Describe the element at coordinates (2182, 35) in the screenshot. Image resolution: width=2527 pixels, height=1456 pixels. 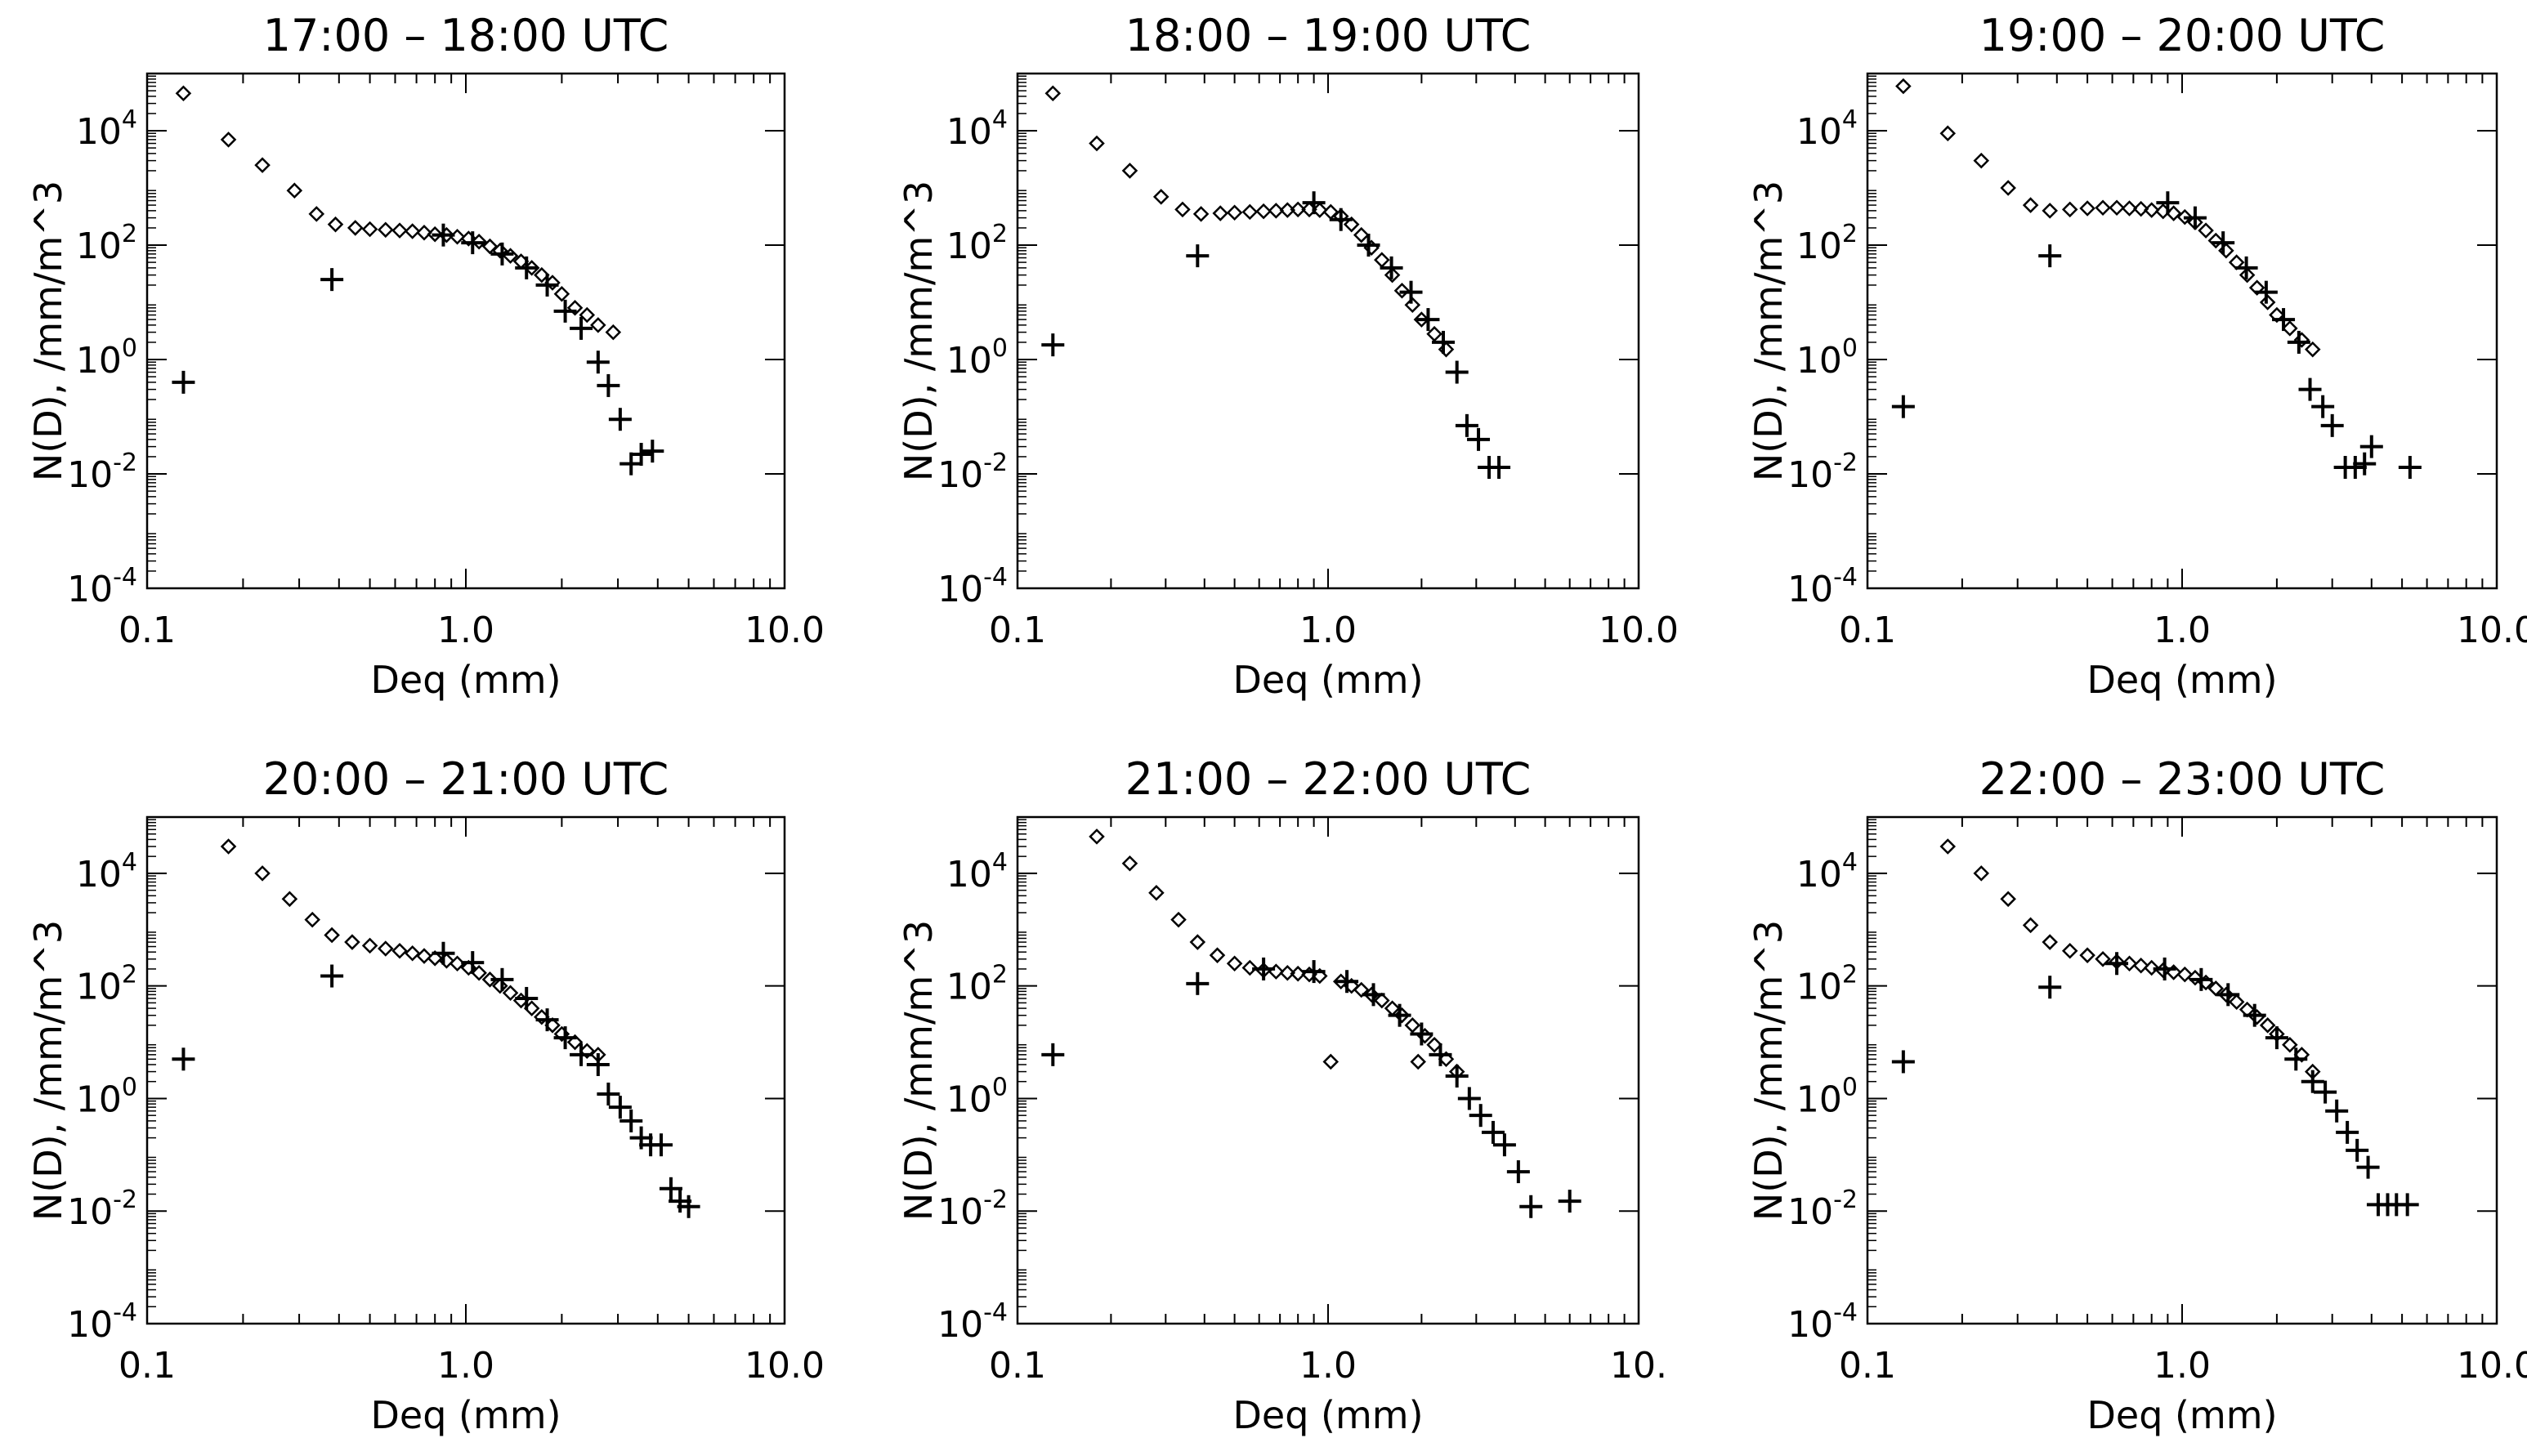
I see `chart-title: 19:00 – 20:00 UTC` at that location.